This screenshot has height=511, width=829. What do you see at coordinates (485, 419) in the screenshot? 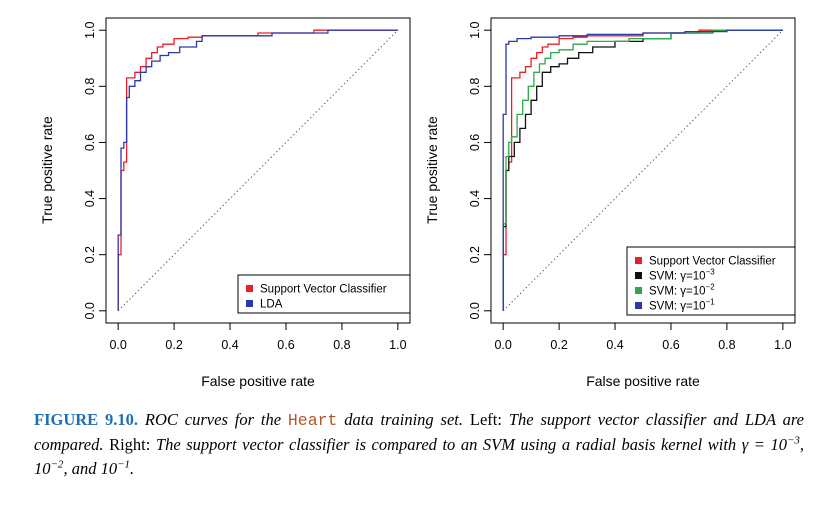
I see `caption-left-word: Left:` at bounding box center [485, 419].